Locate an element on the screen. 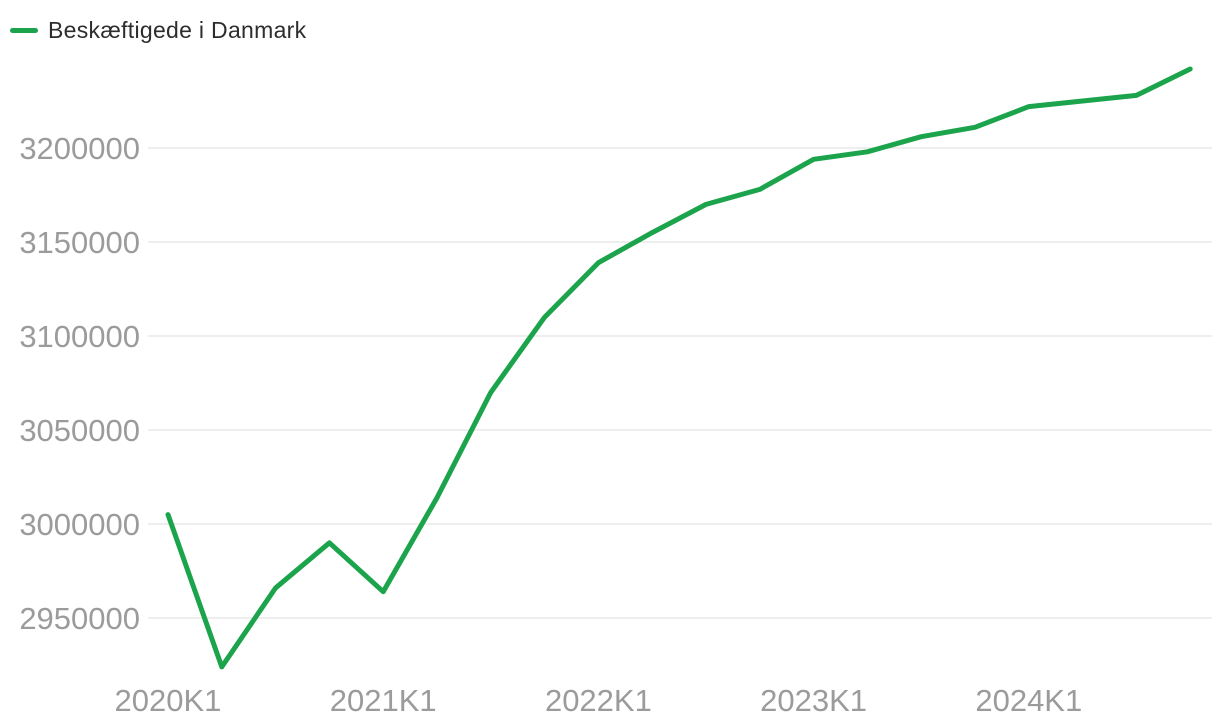 This screenshot has width=1220, height=726. y-tick-label: 3150000 is located at coordinates (79, 242).